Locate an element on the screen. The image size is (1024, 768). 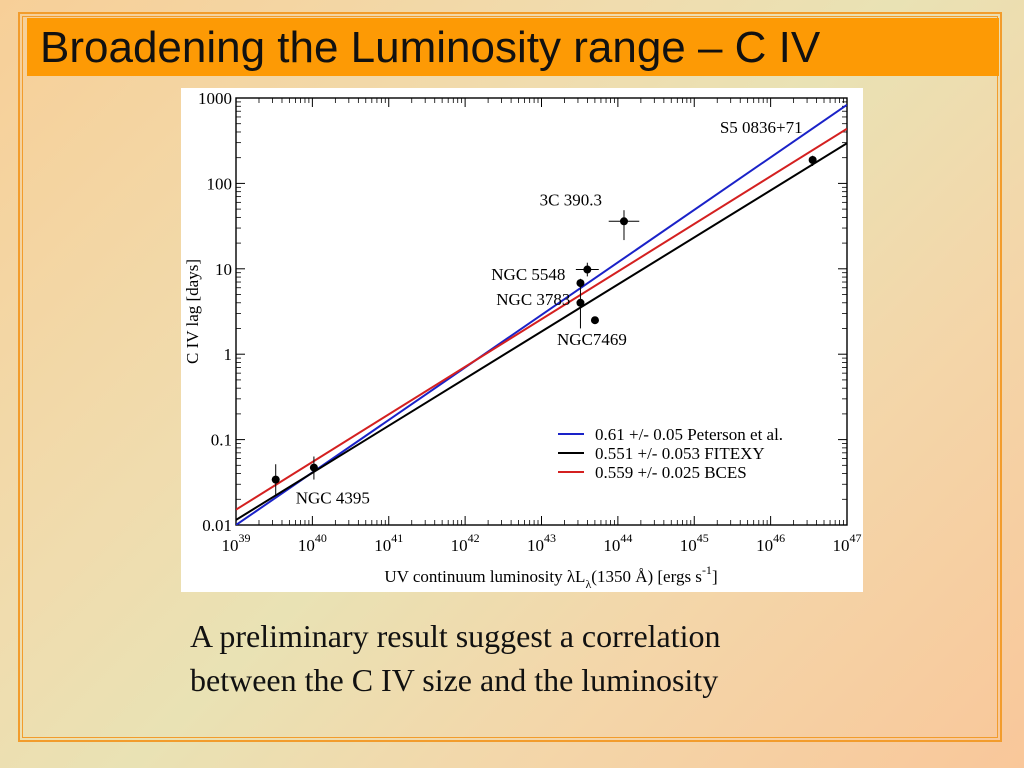
y-tick-label: 100 is located at coordinates (220, 183).